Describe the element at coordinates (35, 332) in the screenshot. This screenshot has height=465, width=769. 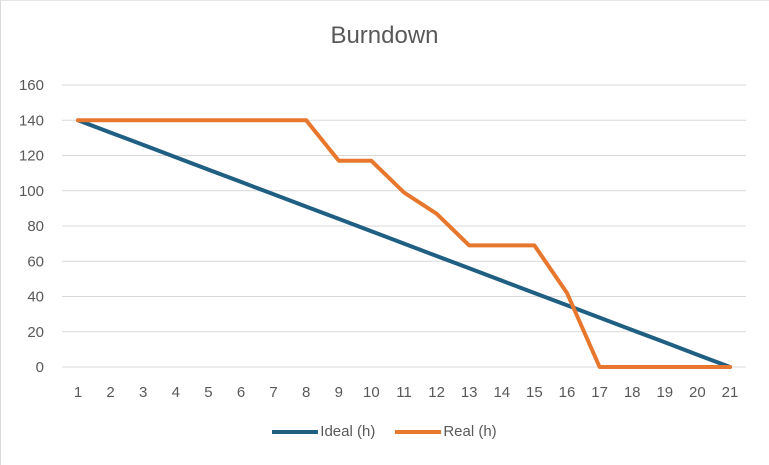
I see `y-tick-label-20: 20` at that location.